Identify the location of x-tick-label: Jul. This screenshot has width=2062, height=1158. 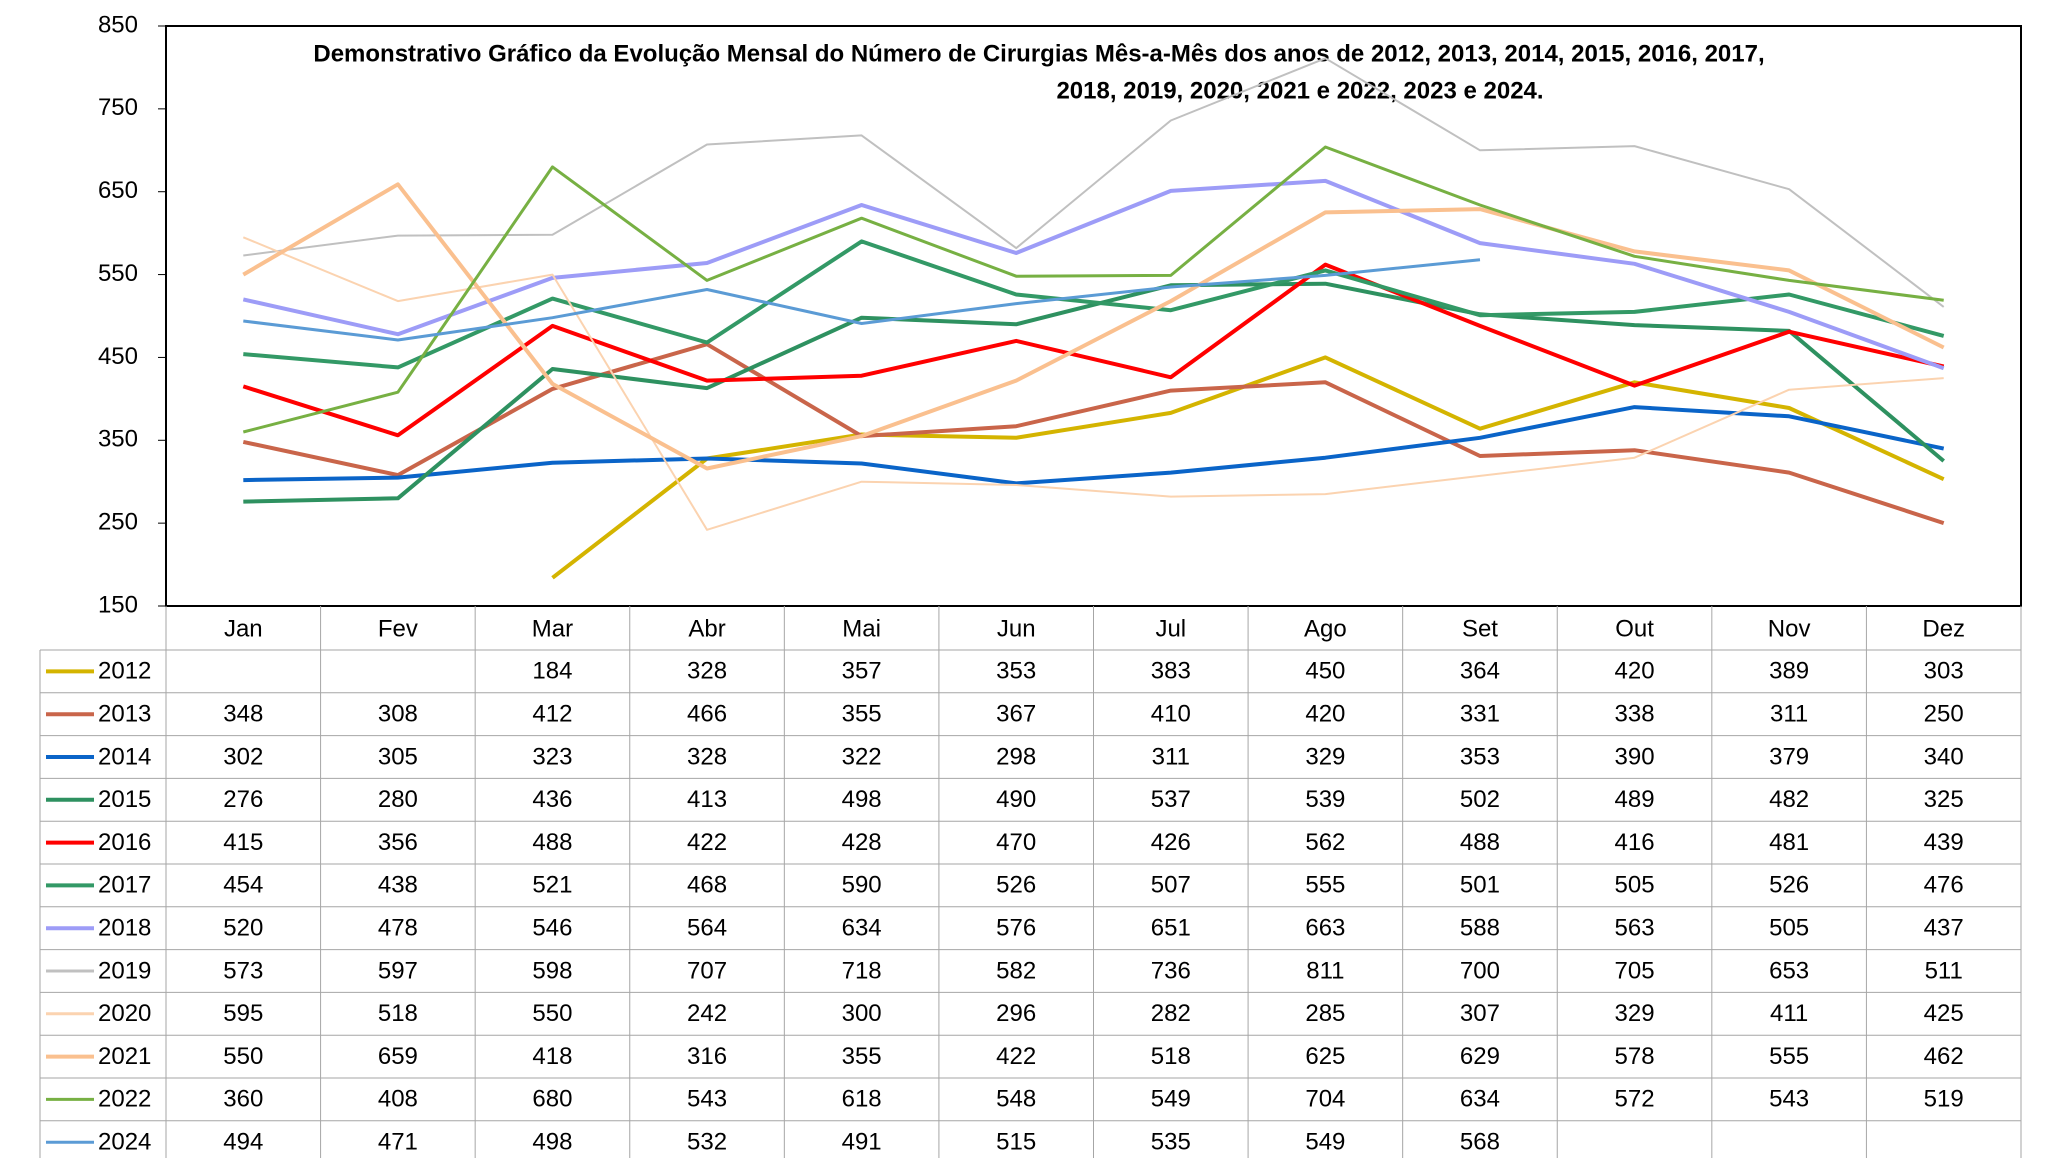
(1170, 628).